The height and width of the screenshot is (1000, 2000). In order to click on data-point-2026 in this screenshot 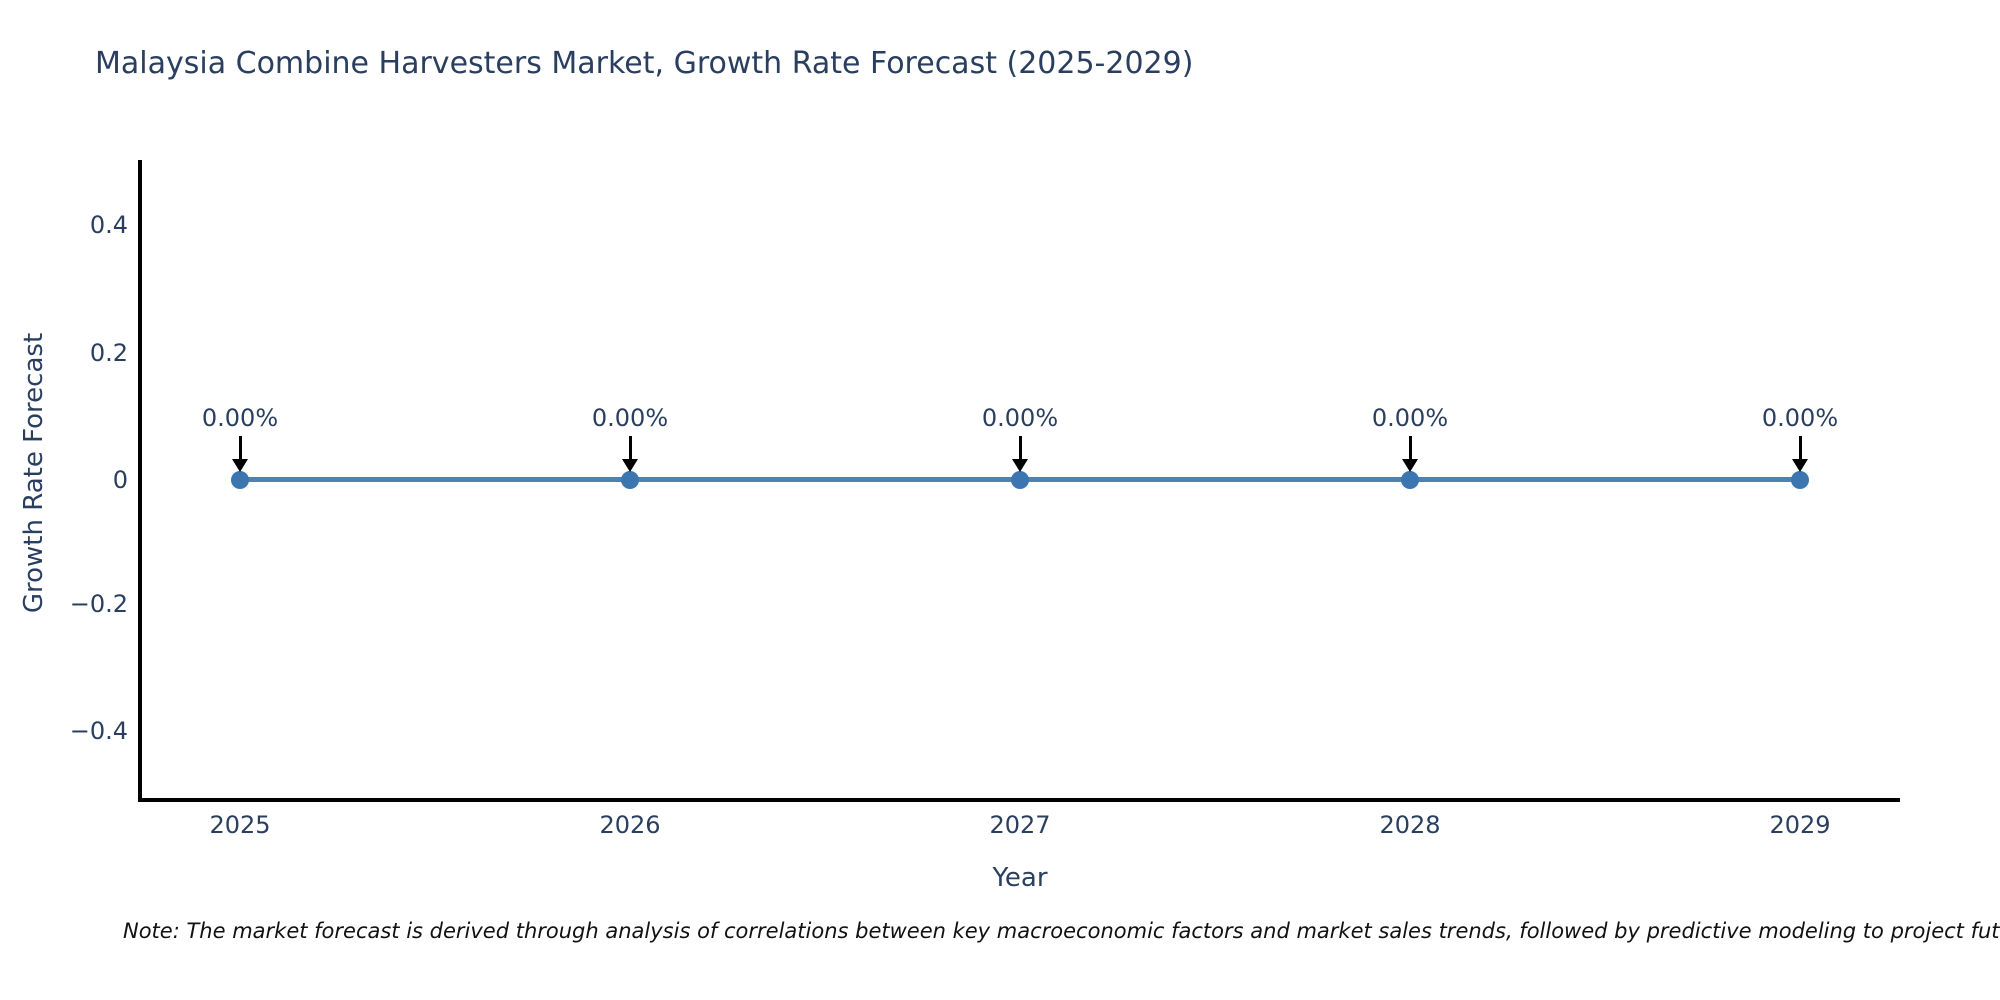, I will do `click(630, 480)`.